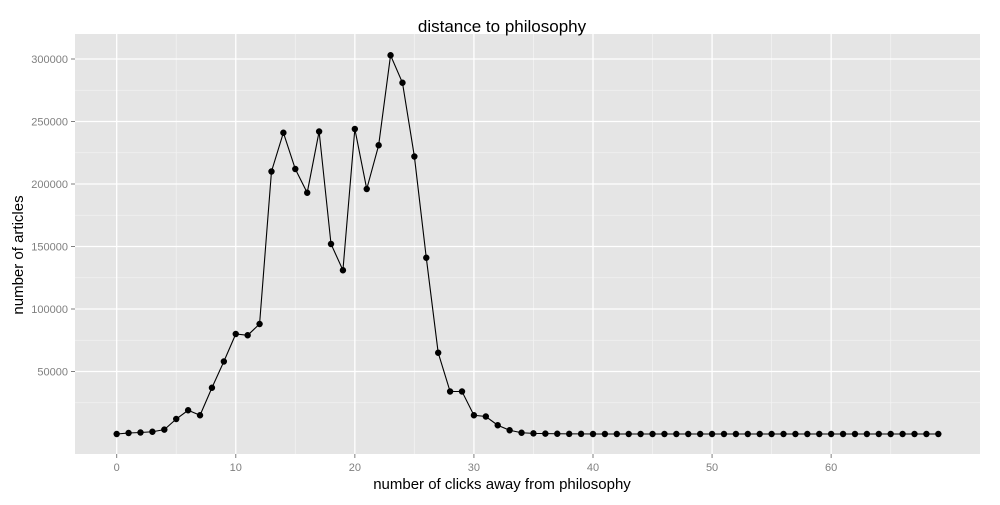  I want to click on x-axis-ticks: 0 10 20 30 40 50 60, so click(475, 464).